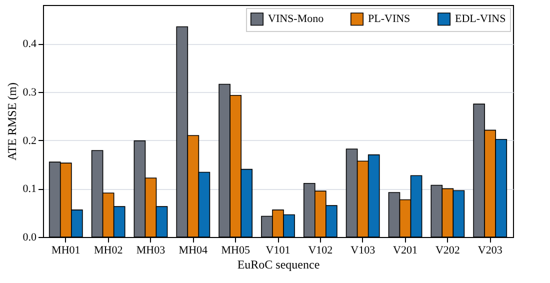 This screenshot has height=283, width=550. I want to click on x-axis-title: EuRoC sequence, so click(278, 265).